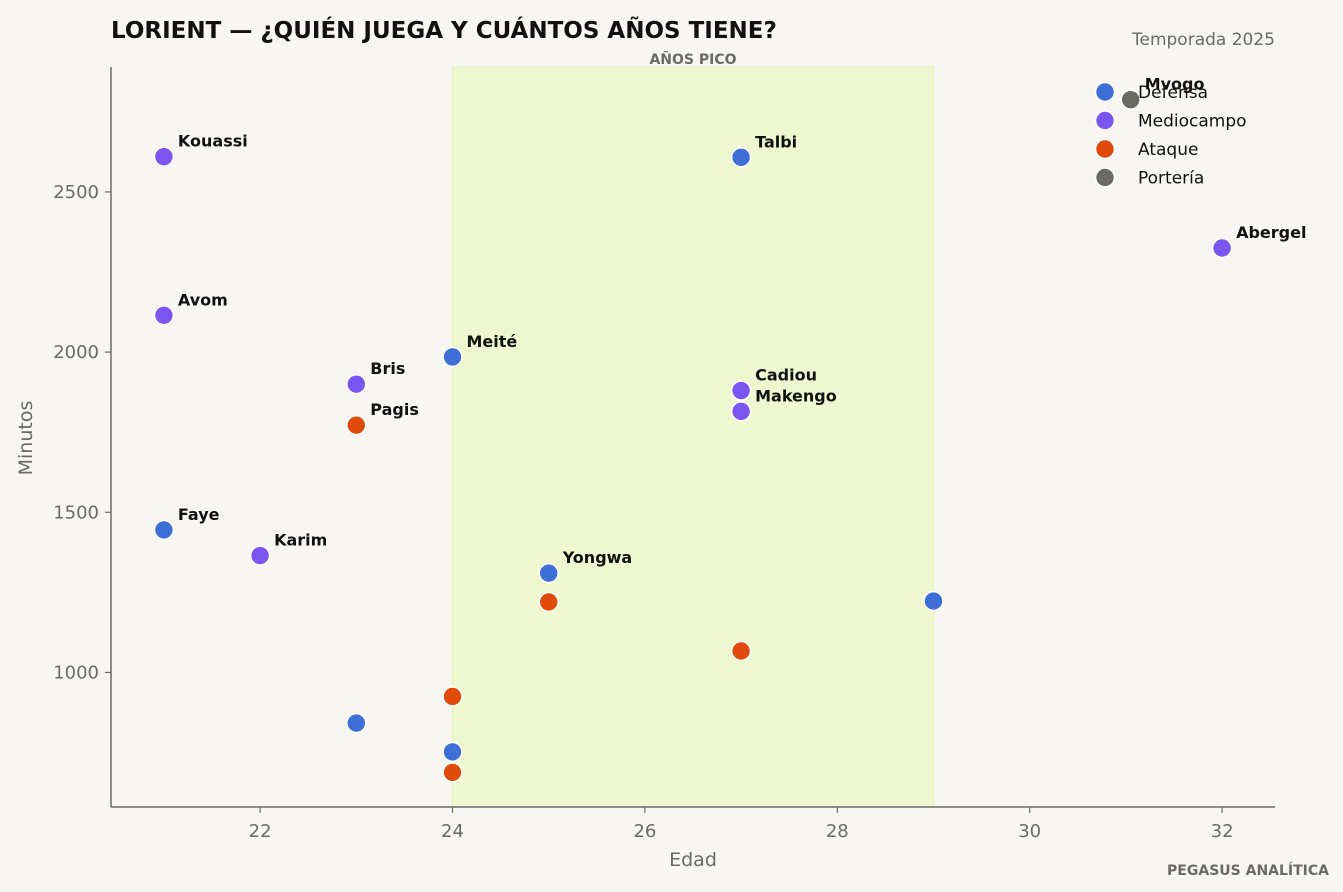  What do you see at coordinates (837, 831) in the screenshot?
I see `x-tick-label: 28` at bounding box center [837, 831].